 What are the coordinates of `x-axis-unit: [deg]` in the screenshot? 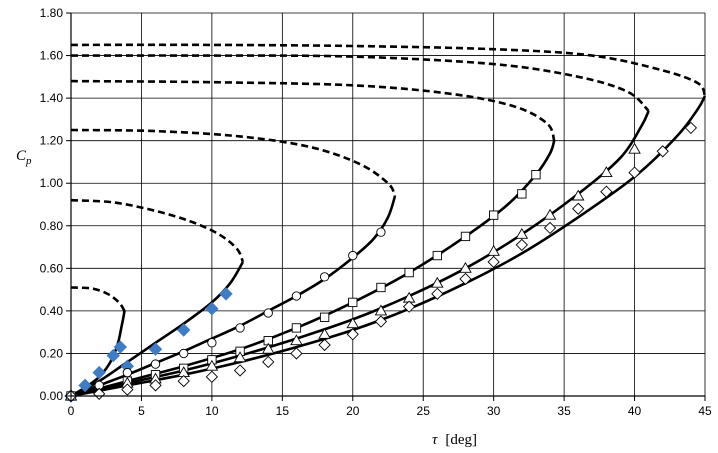 It's located at (461, 440).